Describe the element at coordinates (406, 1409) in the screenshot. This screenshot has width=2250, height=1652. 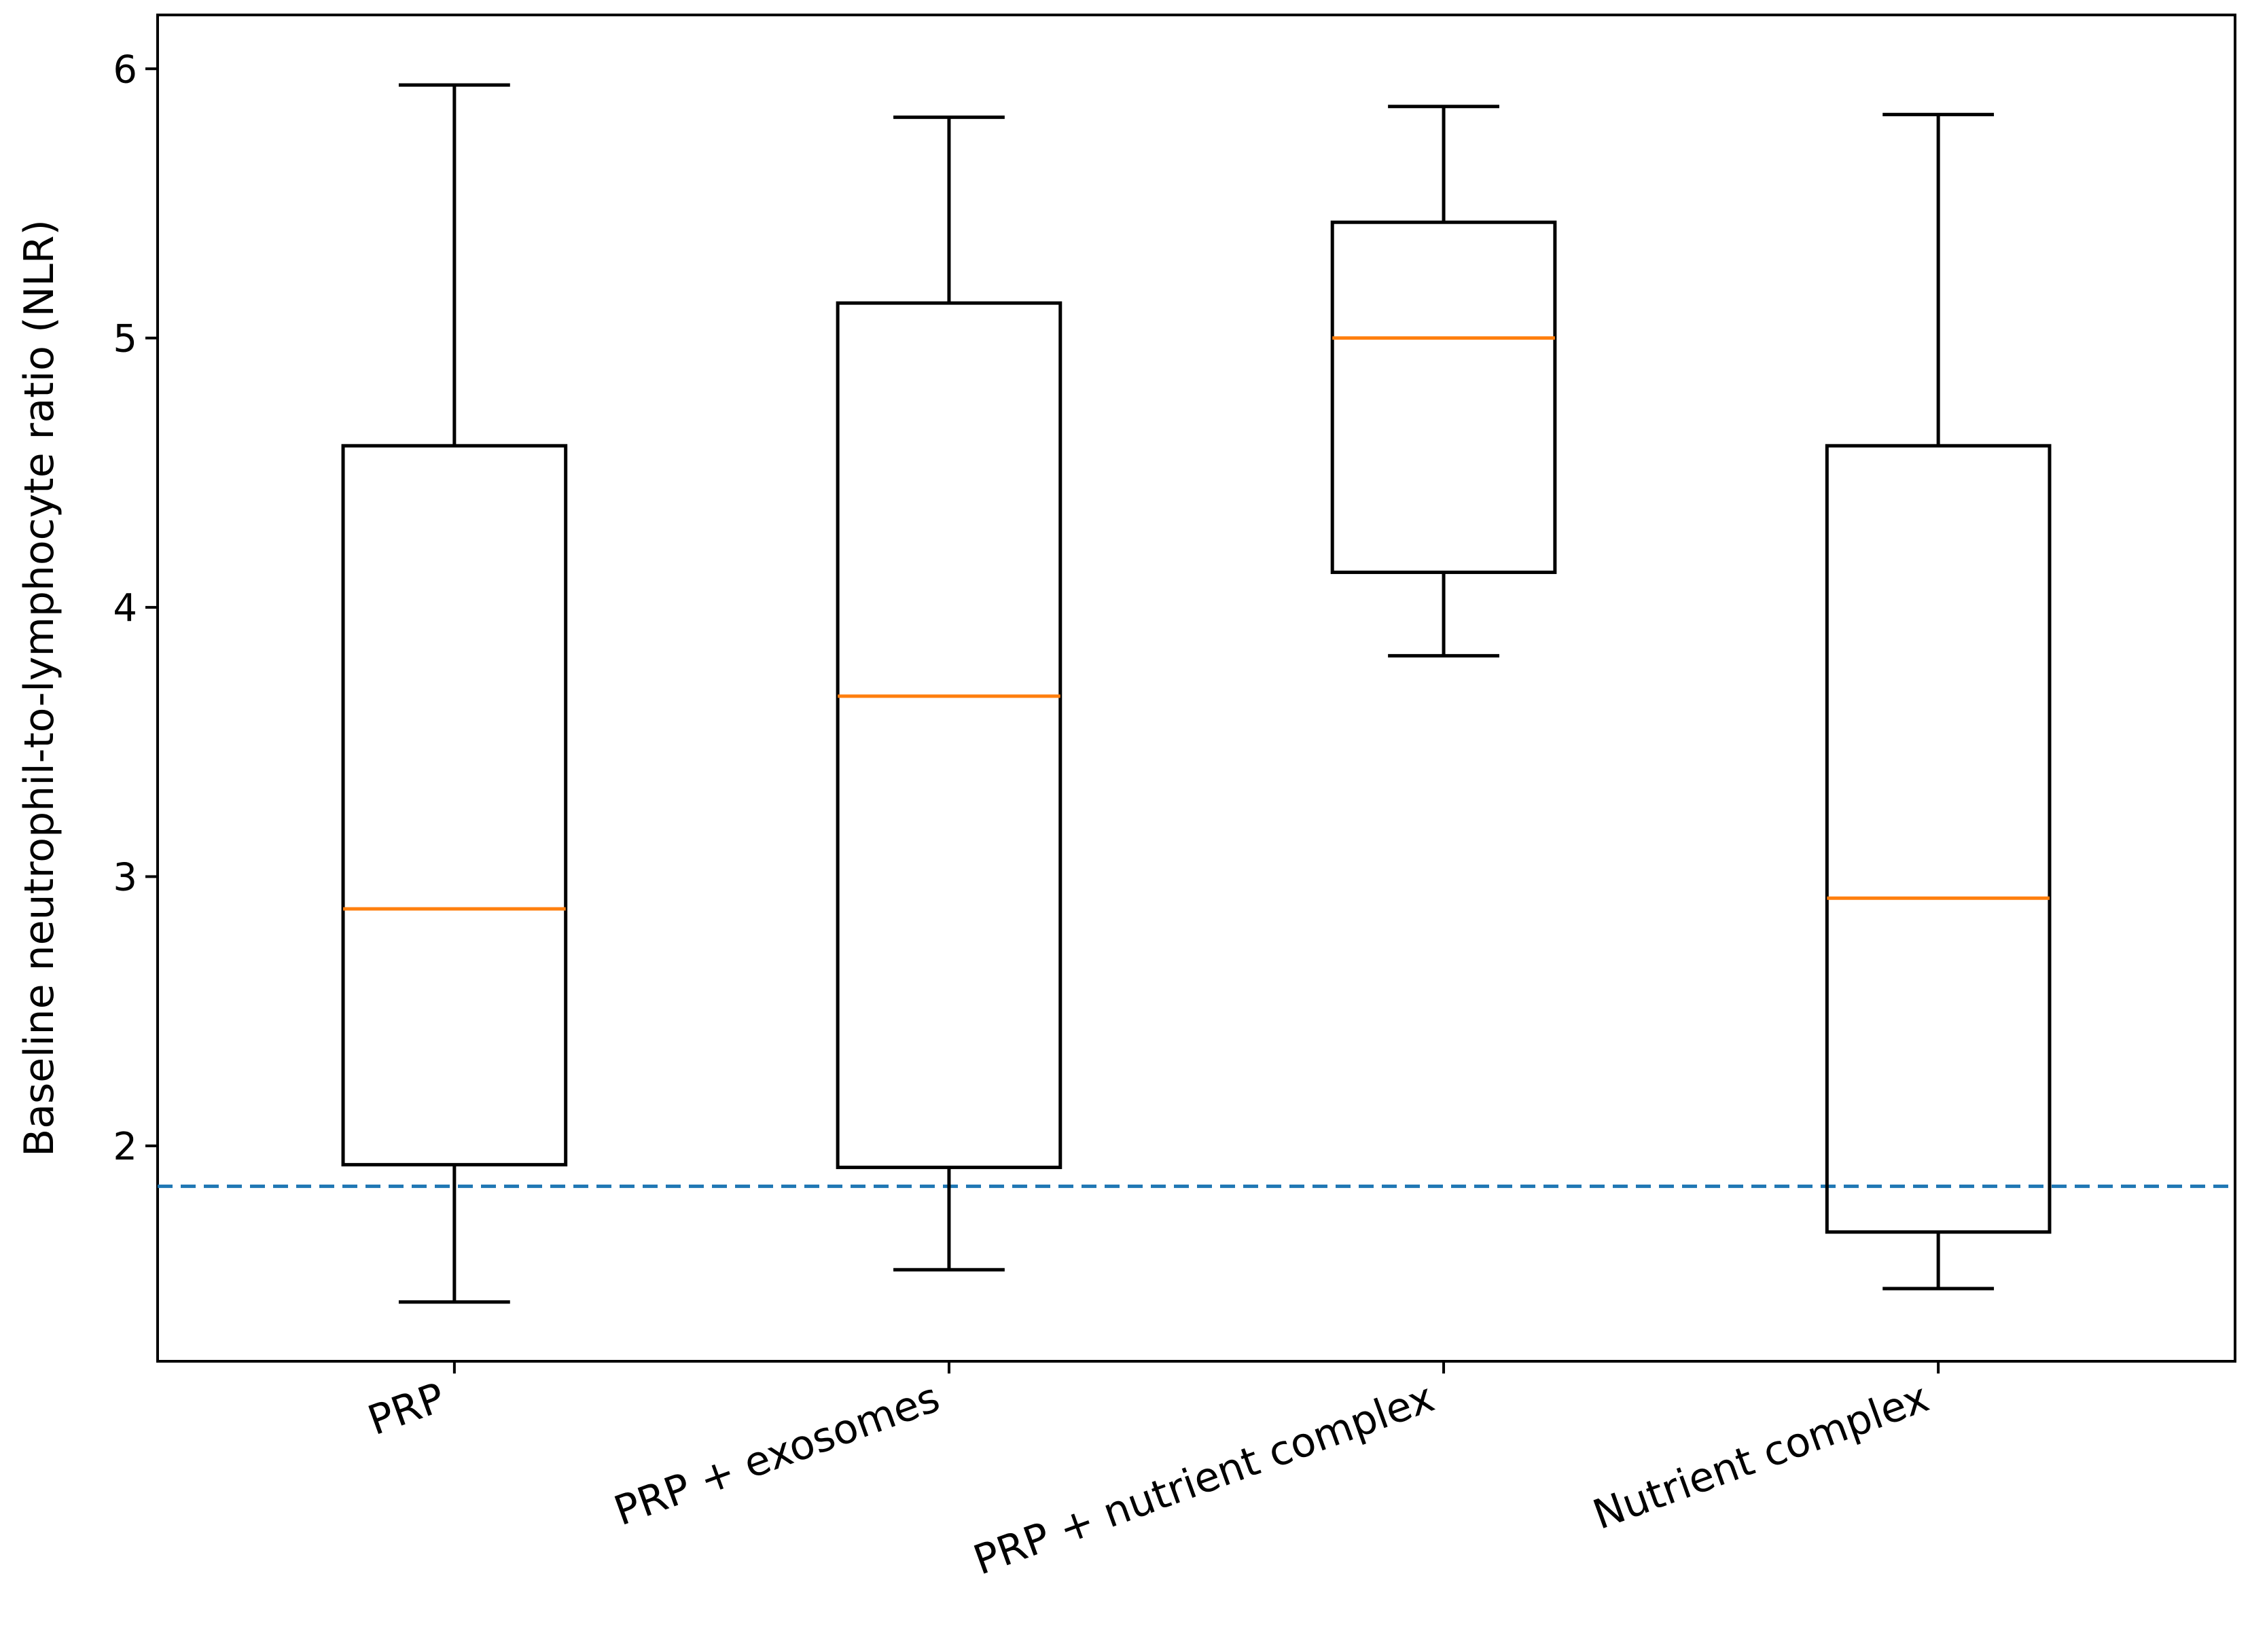
I see `x-tick-label: PRP` at that location.